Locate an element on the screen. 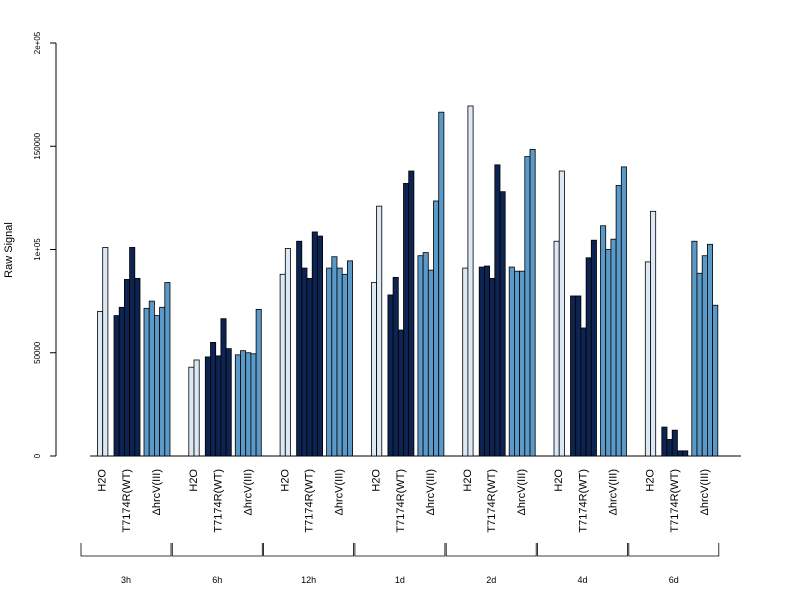 The height and width of the screenshot is (600, 800). y-tick-label: 50000 is located at coordinates (37, 352).